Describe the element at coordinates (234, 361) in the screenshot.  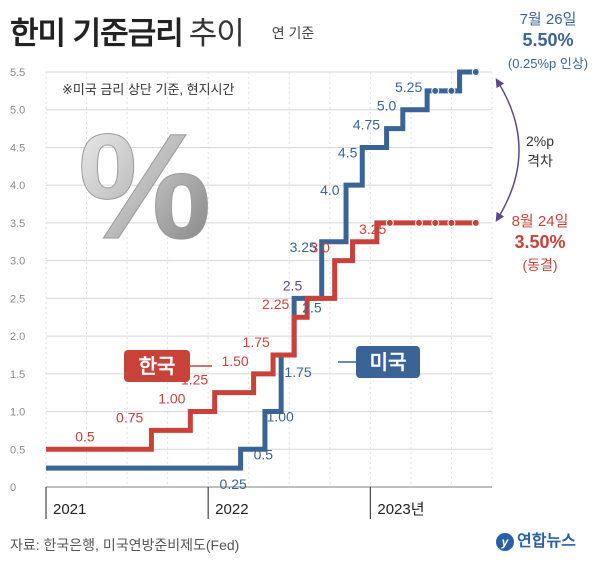
I see `korea-value-label: 1.50` at that location.